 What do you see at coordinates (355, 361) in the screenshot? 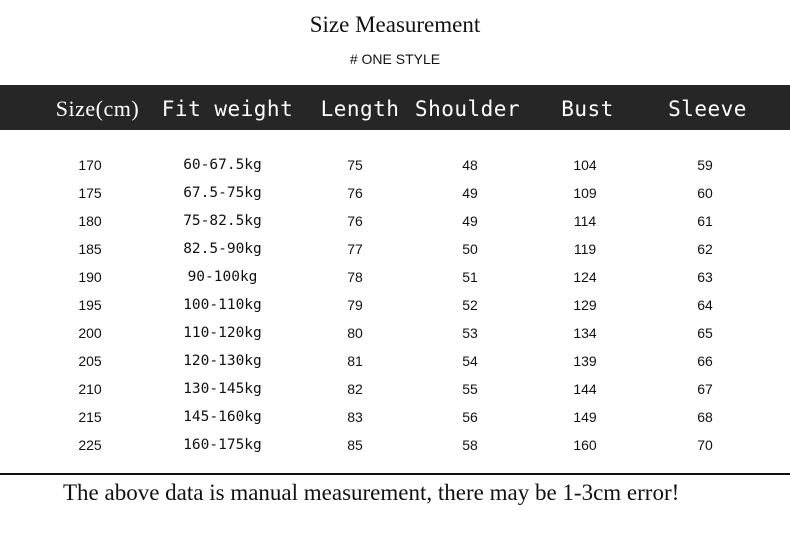
I see `cell-length: 81` at bounding box center [355, 361].